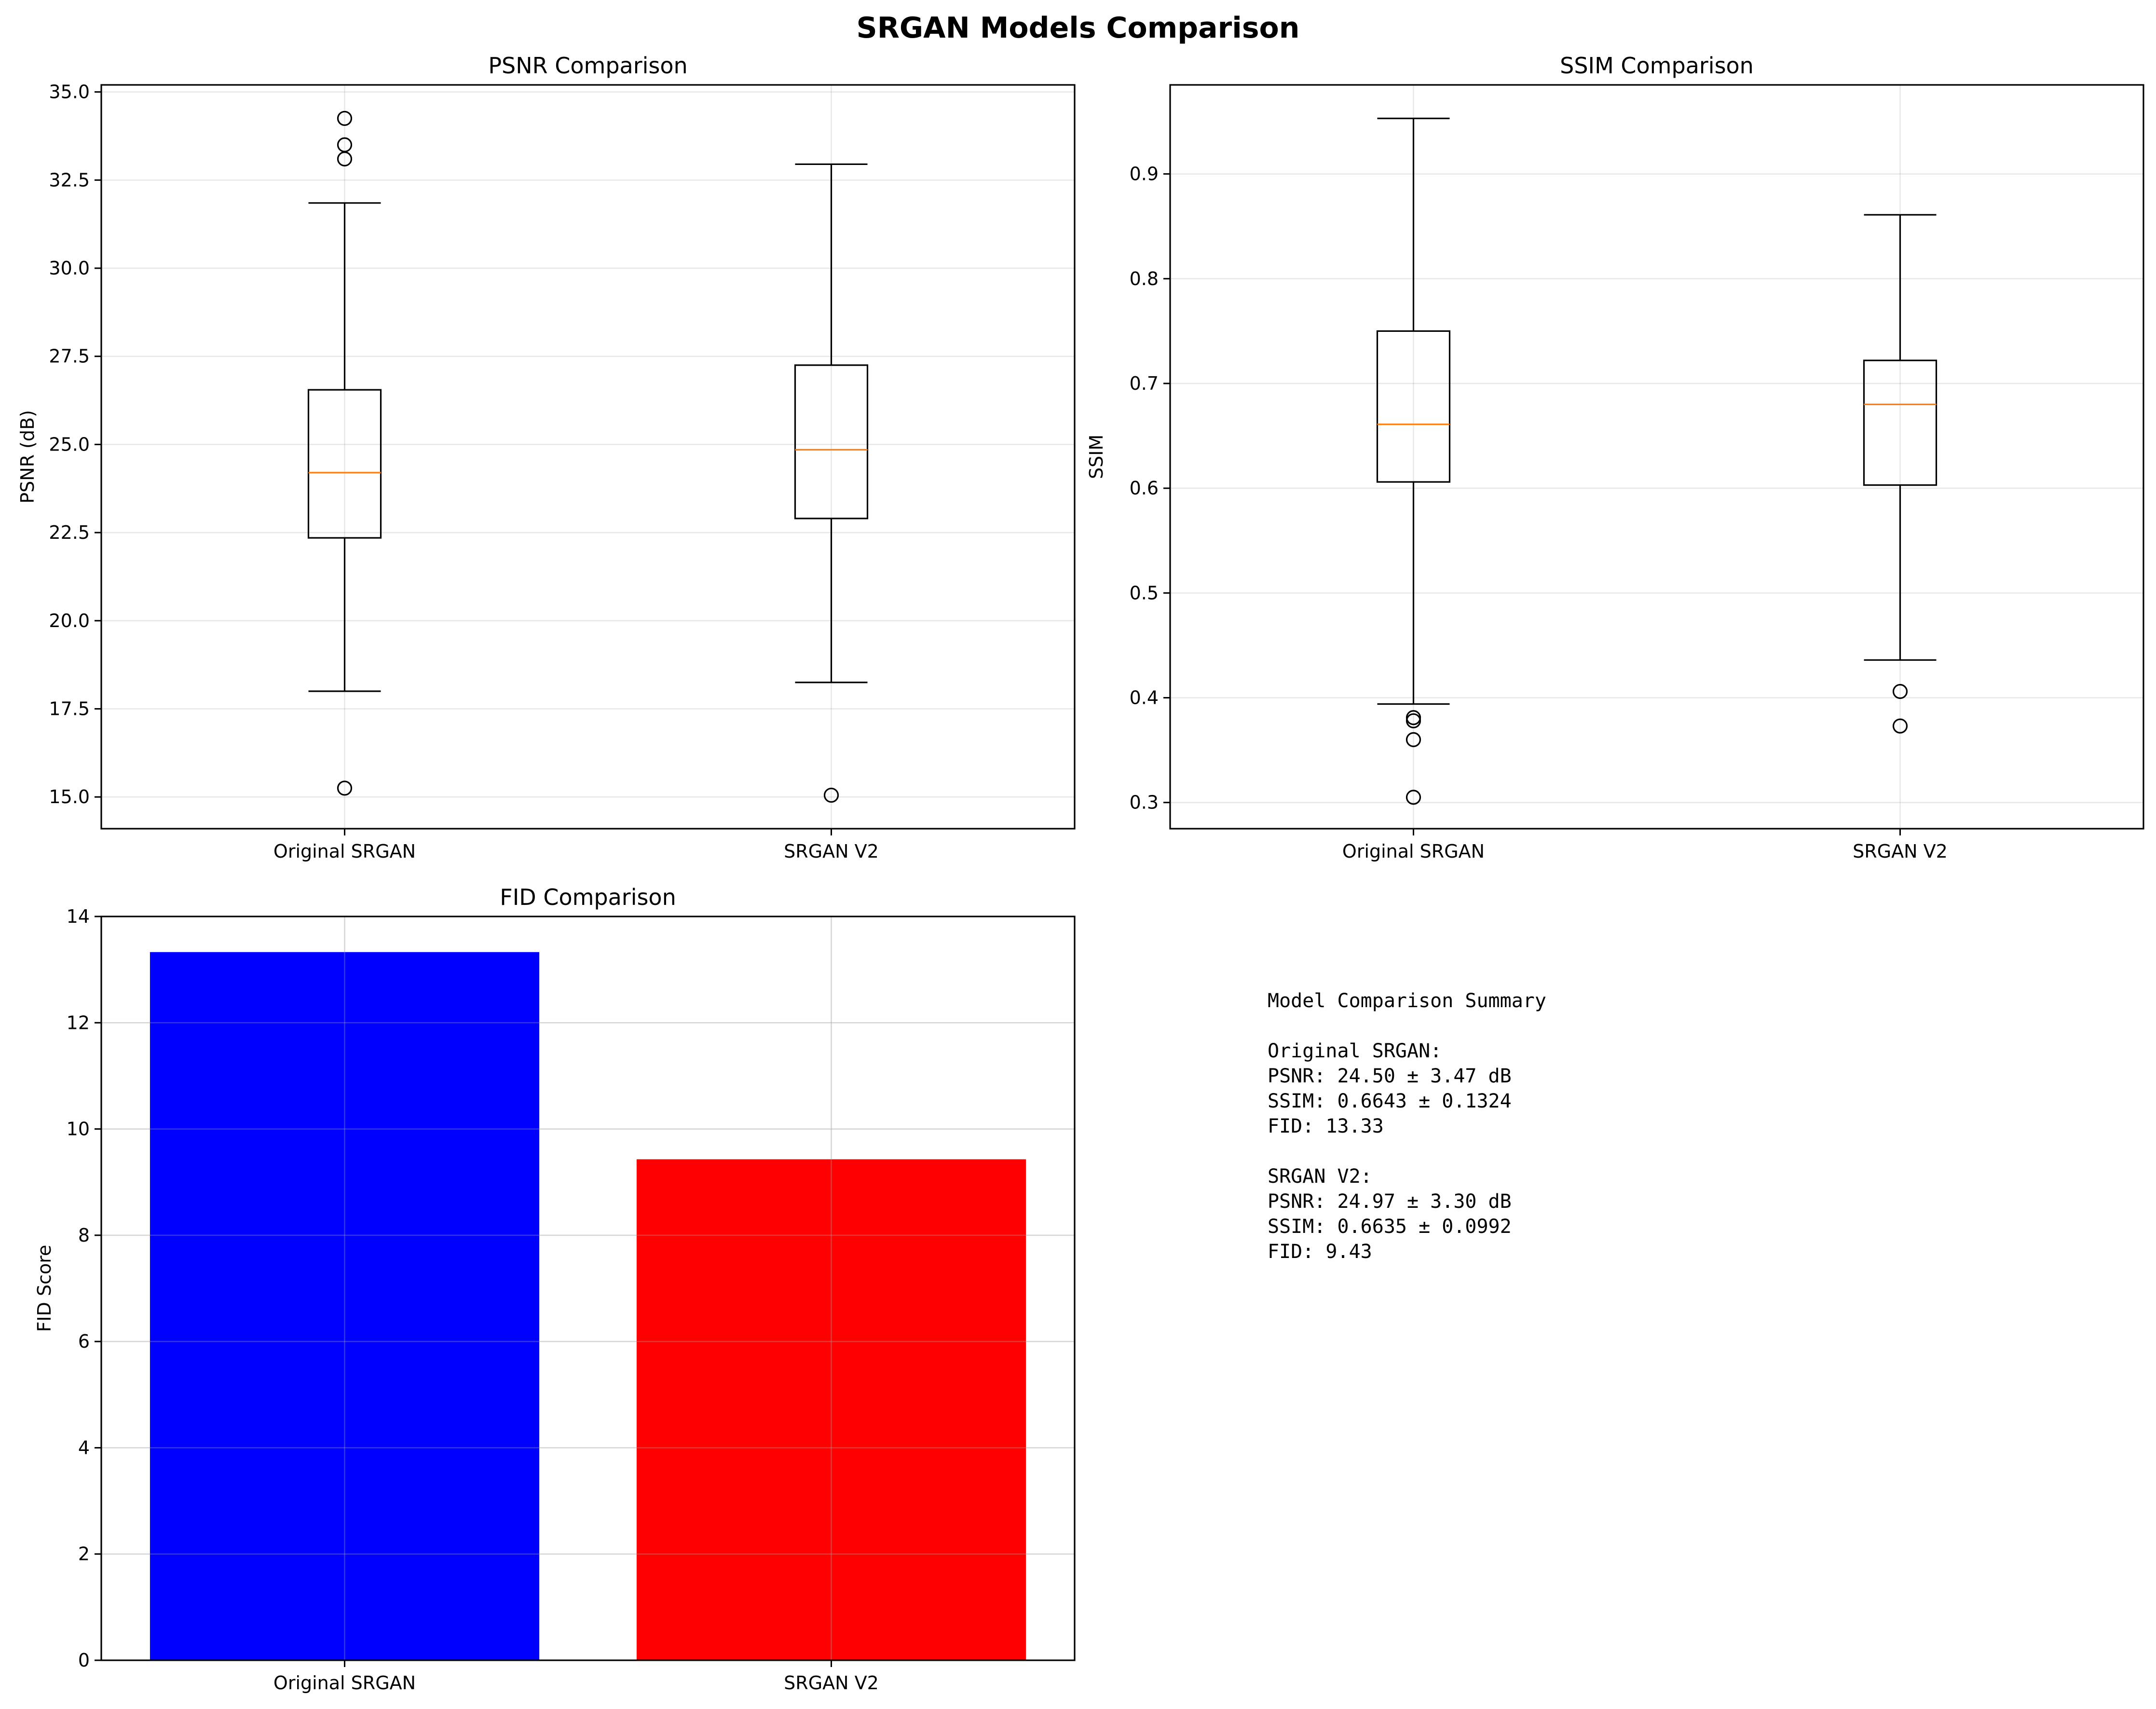 The height and width of the screenshot is (1709, 2156). What do you see at coordinates (831, 1409) in the screenshot?
I see `bar-srgan-v2` at bounding box center [831, 1409].